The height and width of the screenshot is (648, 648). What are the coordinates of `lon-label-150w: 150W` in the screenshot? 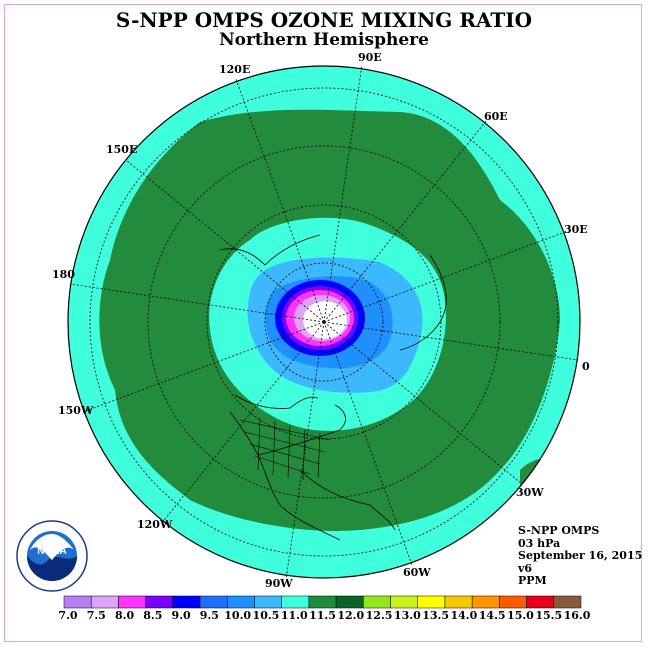 It's located at (76, 410).